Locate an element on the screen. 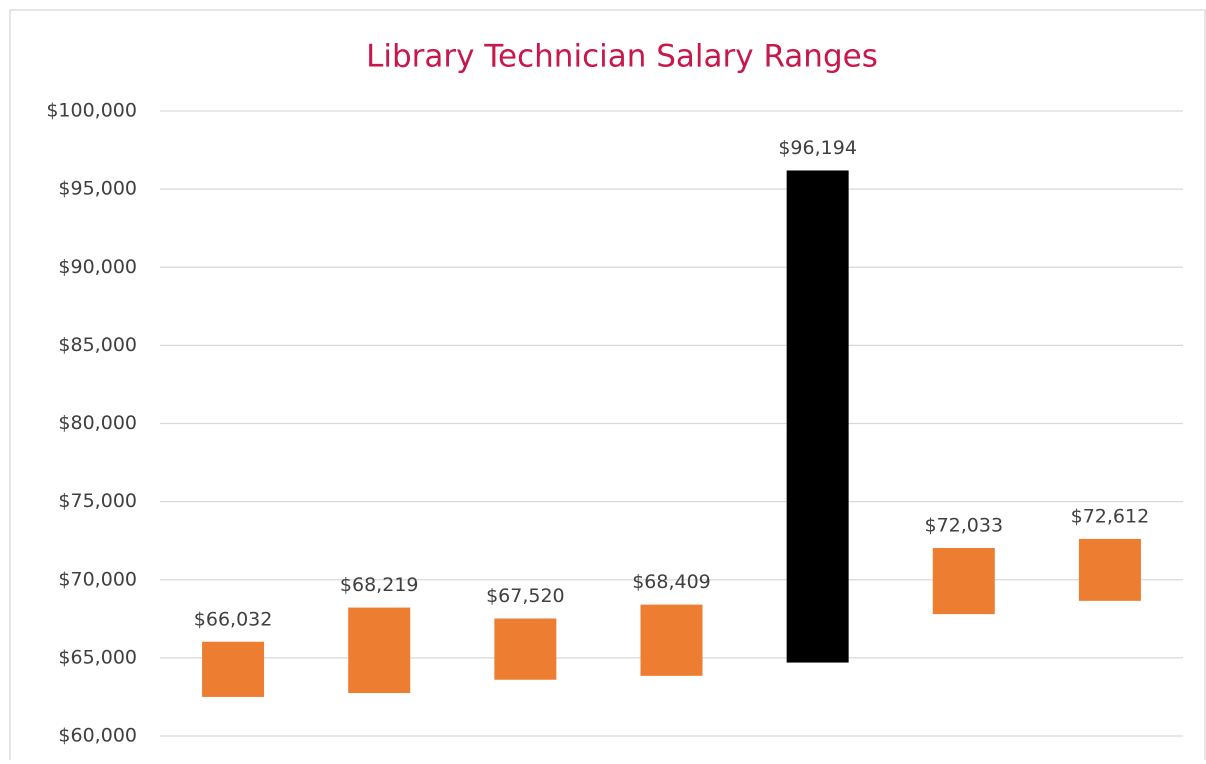 Image resolution: width=1206 pixels, height=764 pixels. chart-title: Library Technician Salary Ranges is located at coordinates (622, 57).